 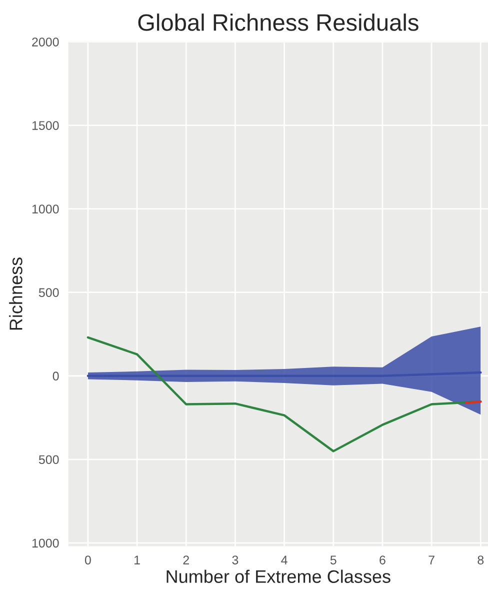 What do you see at coordinates (284, 560) in the screenshot?
I see `x-tick-label: 4` at bounding box center [284, 560].